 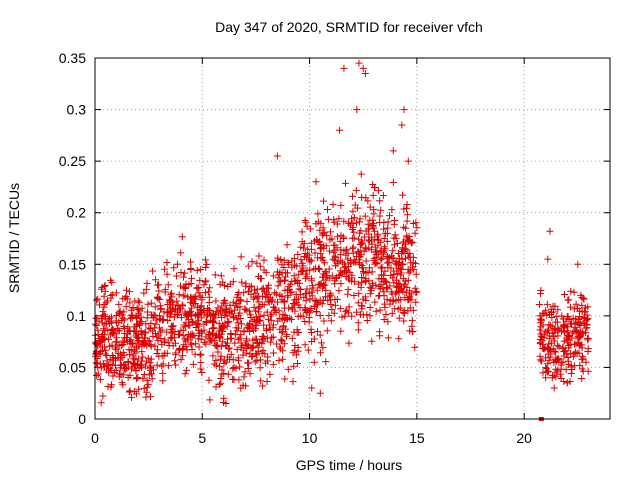 I want to click on y-tick-label: 0.25, so click(x=72, y=161).